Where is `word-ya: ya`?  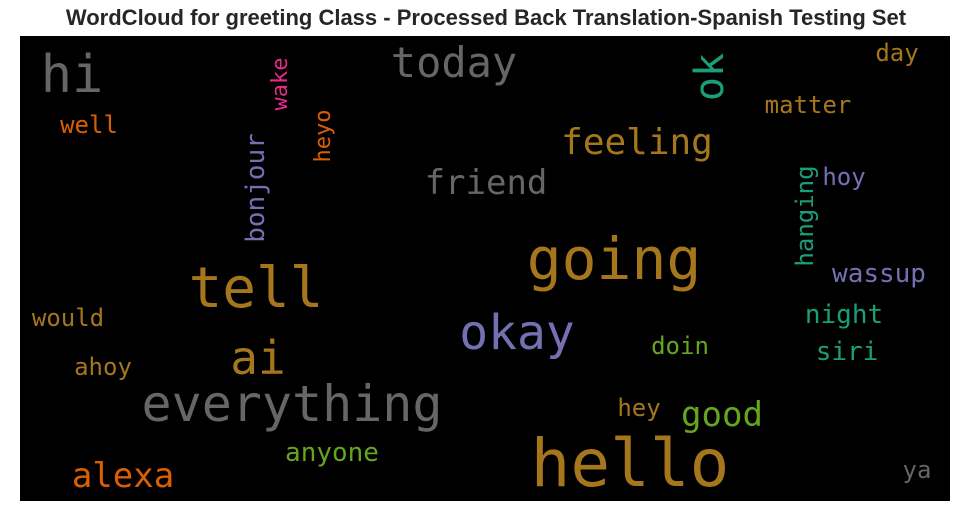
word-ya: ya is located at coordinates (917, 470).